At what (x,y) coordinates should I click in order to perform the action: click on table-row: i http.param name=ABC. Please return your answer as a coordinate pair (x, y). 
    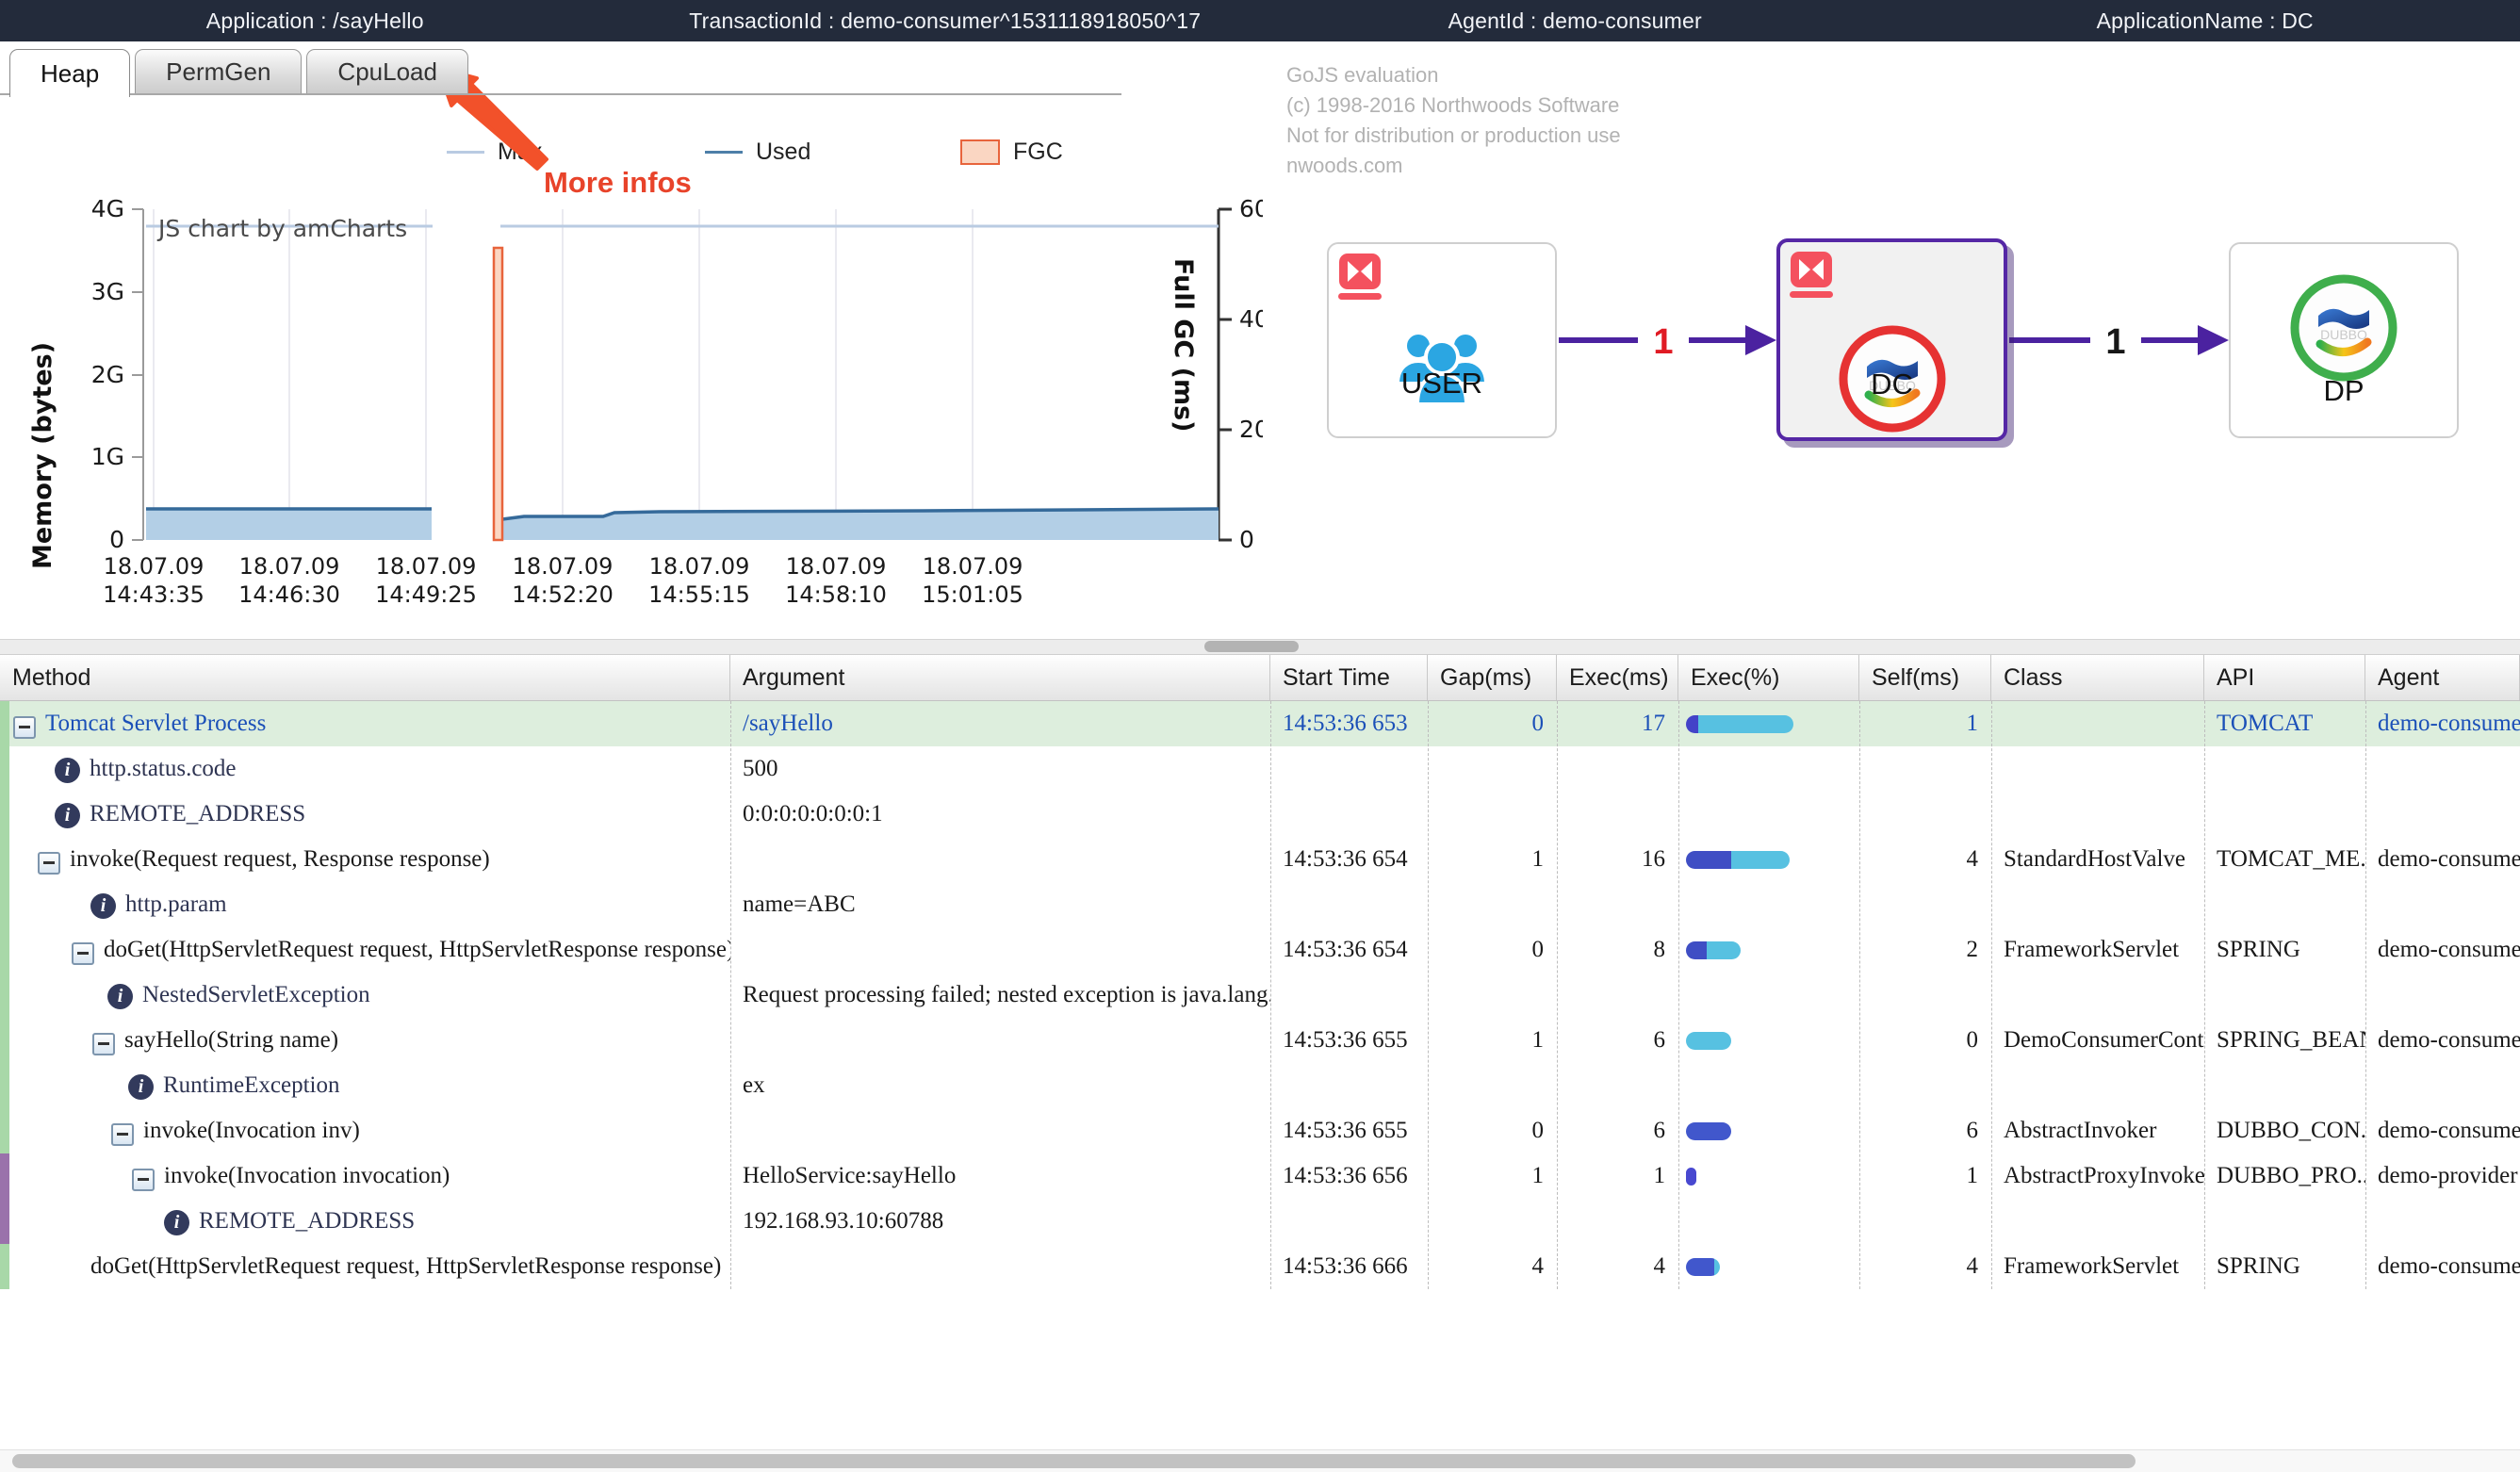
    Looking at the image, I should click on (1260, 905).